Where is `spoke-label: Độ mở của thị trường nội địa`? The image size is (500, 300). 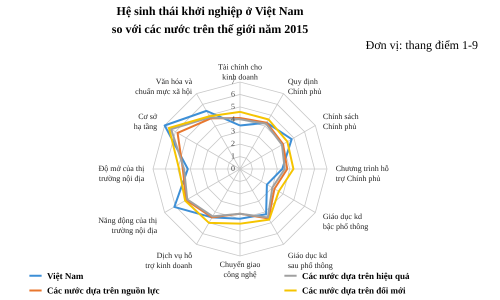
spoke-label: Độ mở của thị trường nội địa is located at coordinates (122, 173).